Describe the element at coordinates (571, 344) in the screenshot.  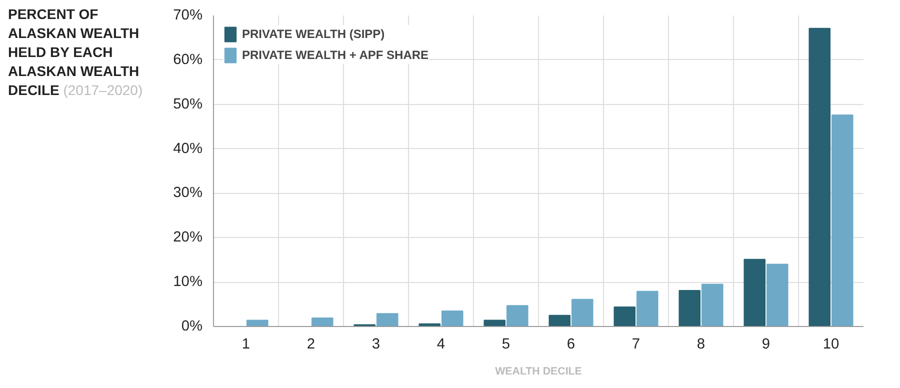
I see `x-tick-label: 6` at that location.